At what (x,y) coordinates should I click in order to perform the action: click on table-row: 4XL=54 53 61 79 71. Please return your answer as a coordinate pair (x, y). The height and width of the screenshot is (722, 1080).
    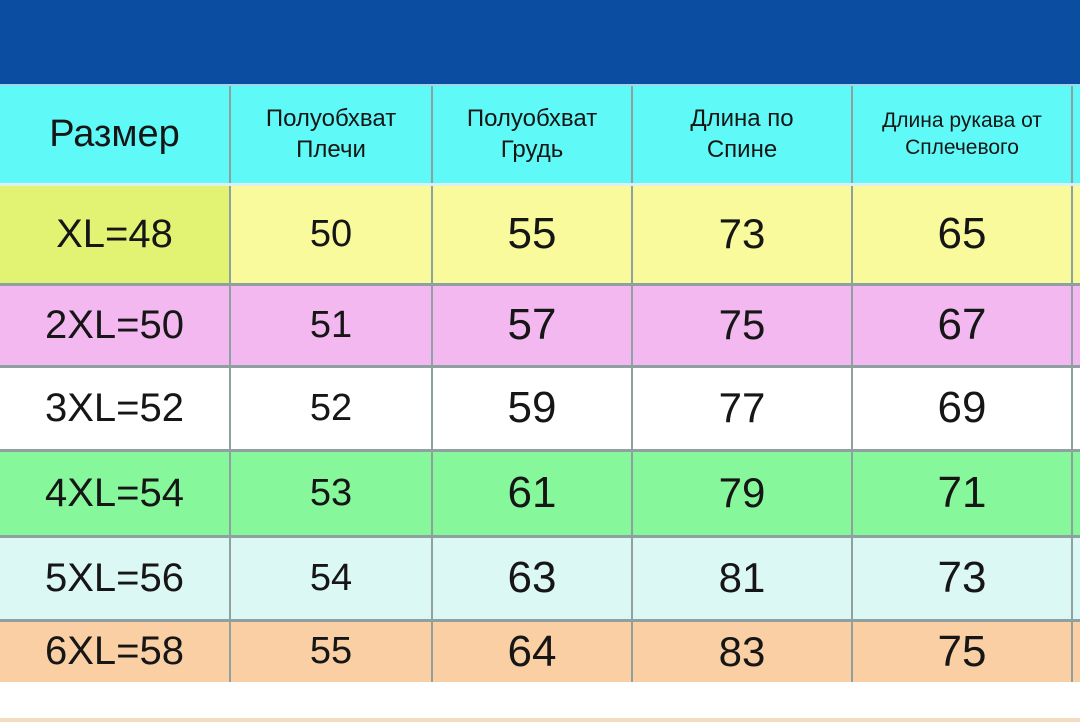
    Looking at the image, I should click on (540, 494).